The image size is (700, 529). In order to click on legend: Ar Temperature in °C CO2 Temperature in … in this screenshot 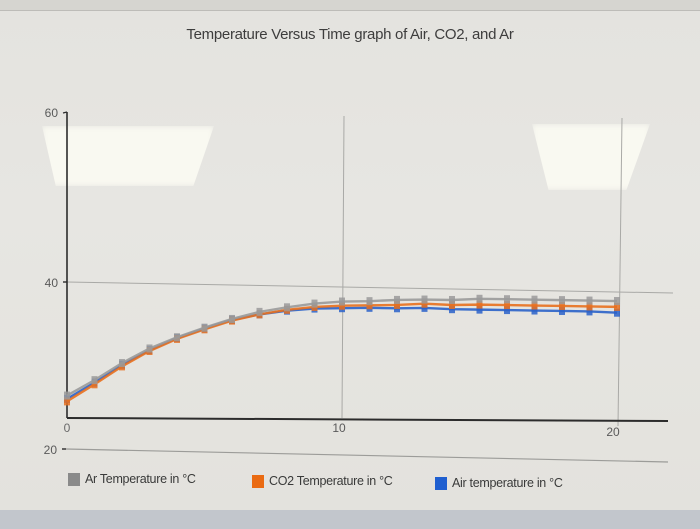, I will do `click(350, 484)`.